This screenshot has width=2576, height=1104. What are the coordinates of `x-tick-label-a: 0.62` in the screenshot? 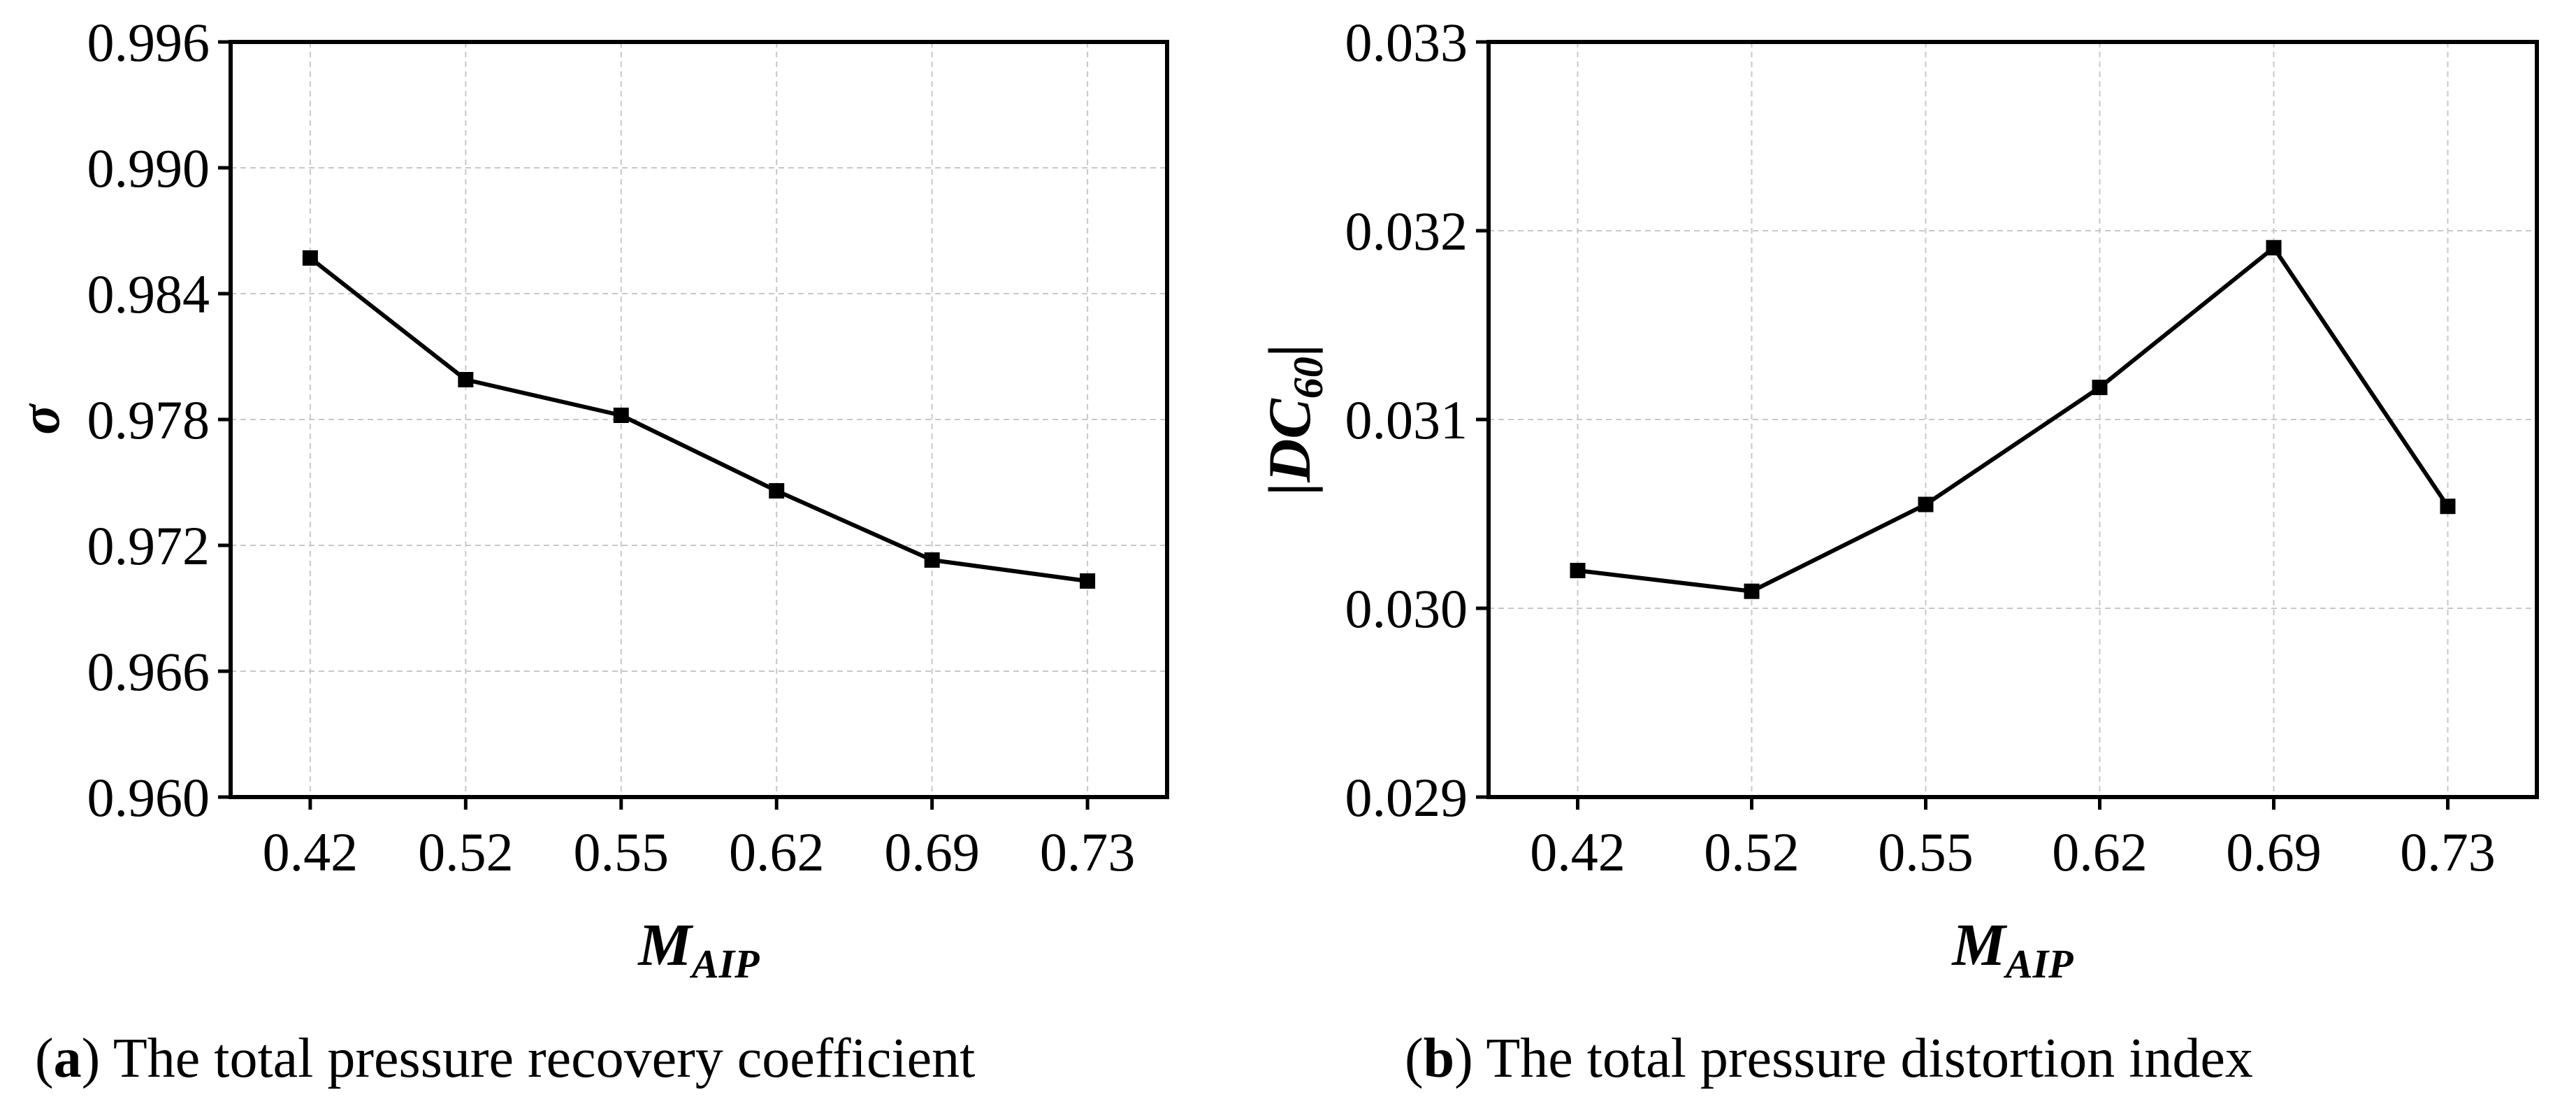 It's located at (777, 852).